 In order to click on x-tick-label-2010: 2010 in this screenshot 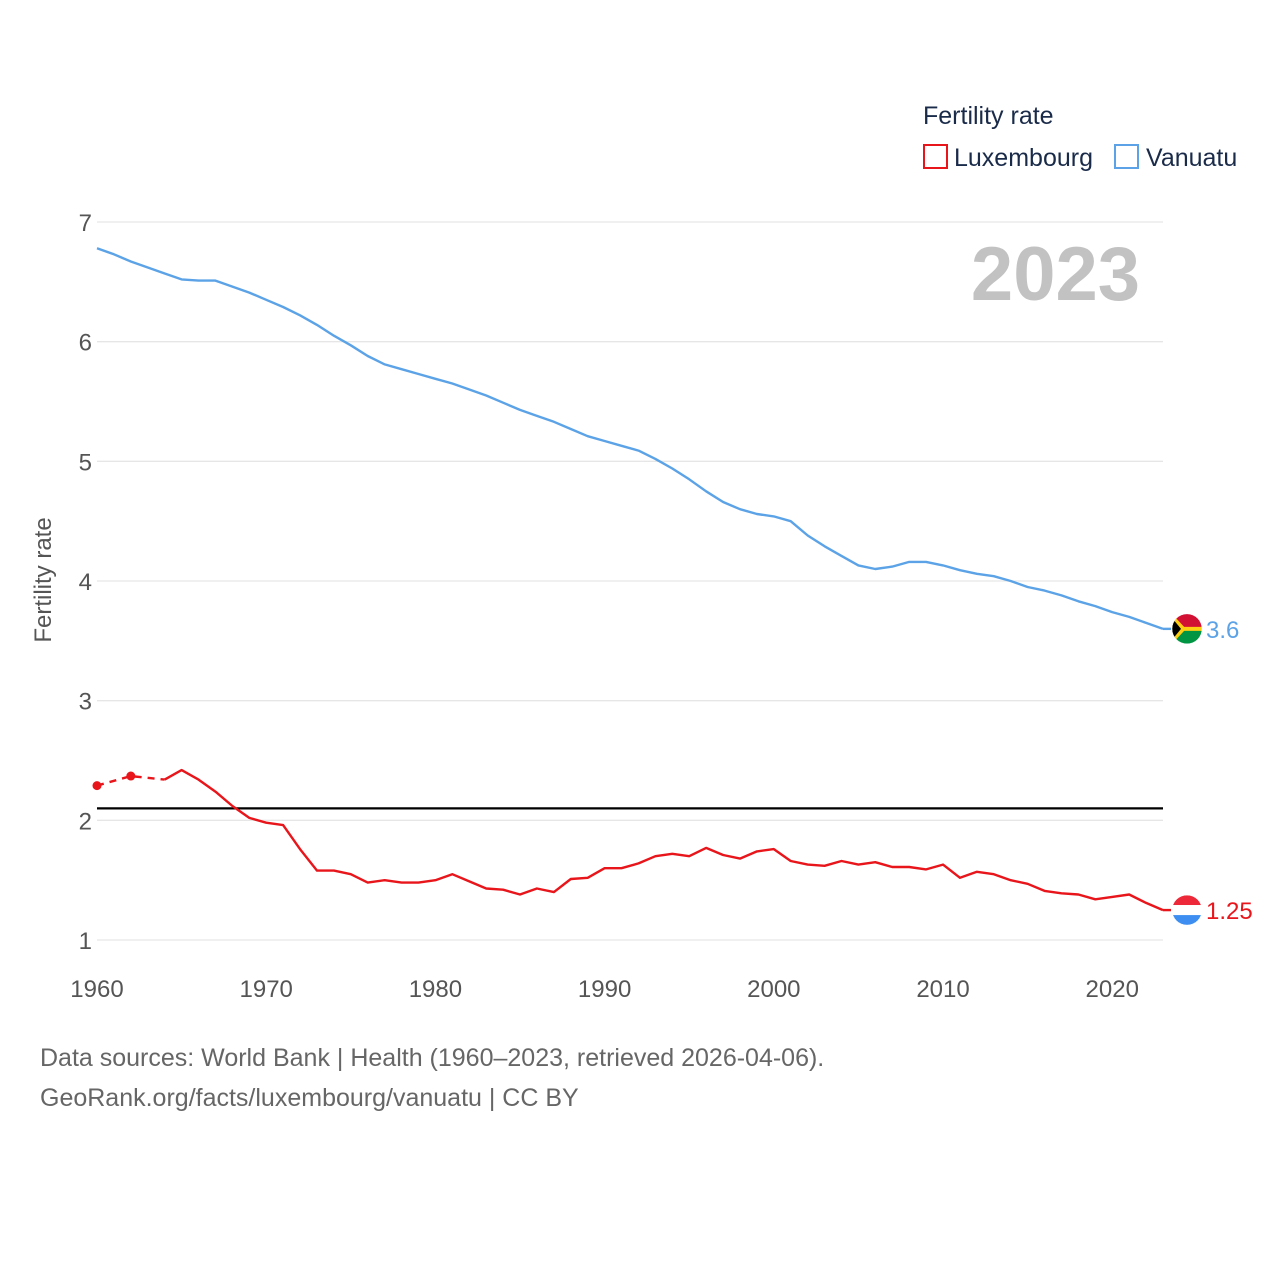, I will do `click(942, 989)`.